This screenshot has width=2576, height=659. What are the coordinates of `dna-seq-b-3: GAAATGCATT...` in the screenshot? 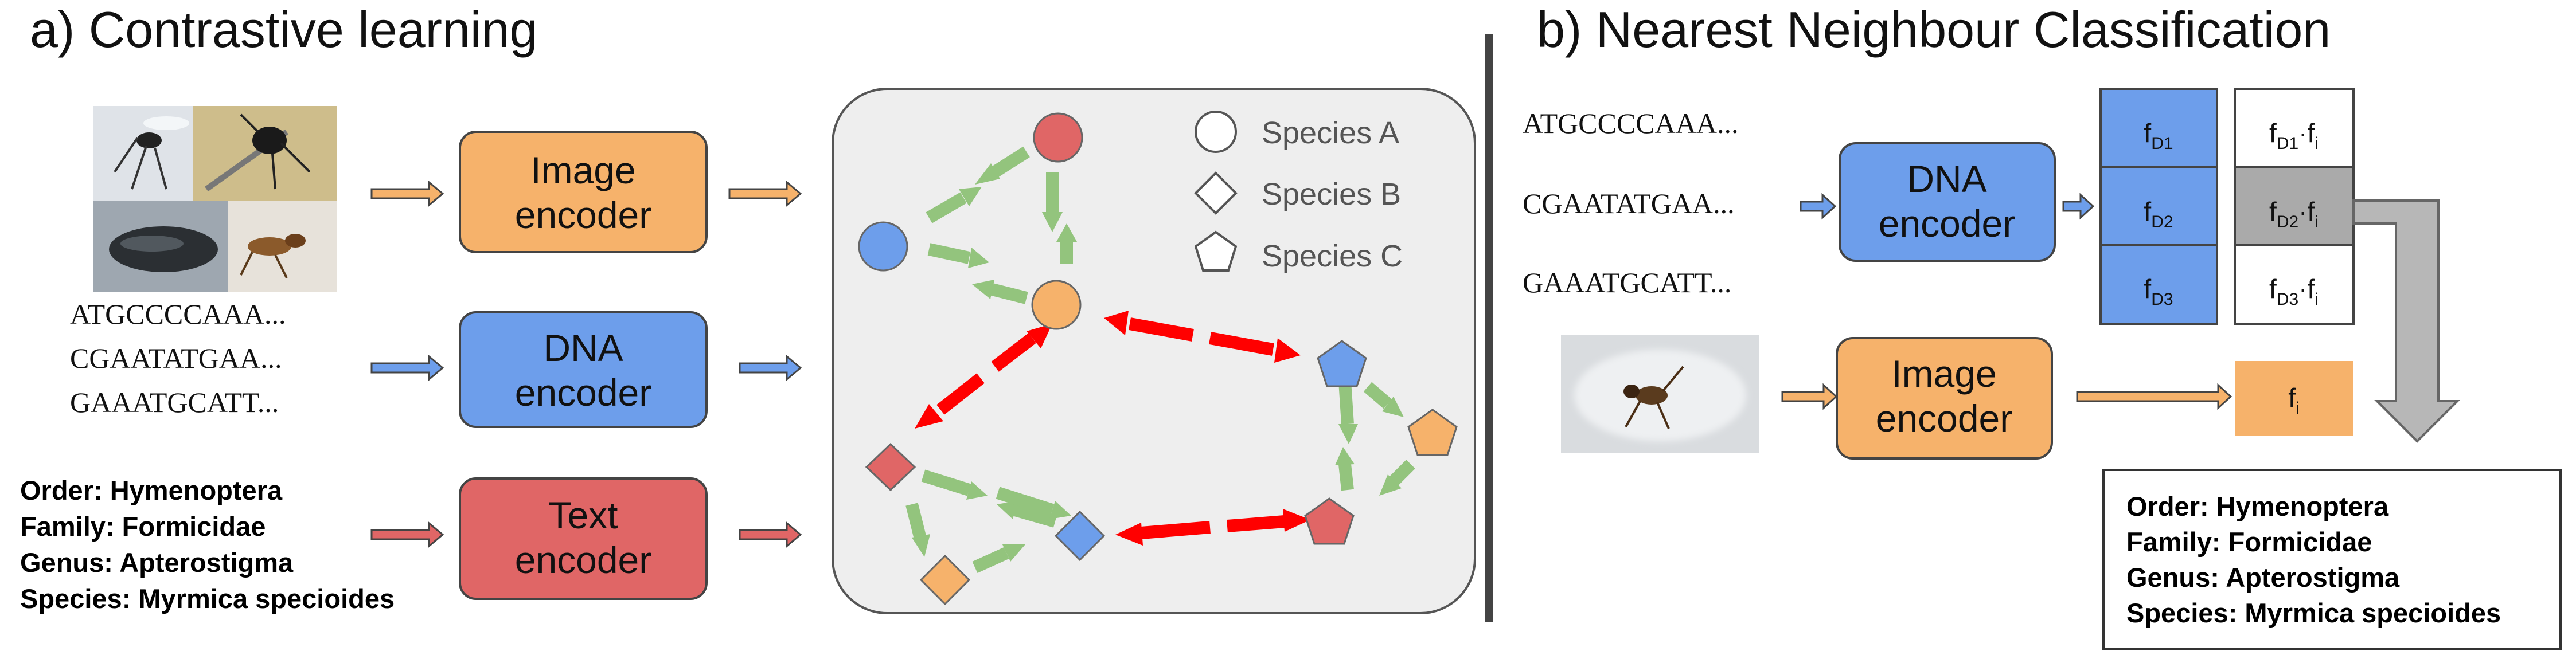 It's located at (1627, 282).